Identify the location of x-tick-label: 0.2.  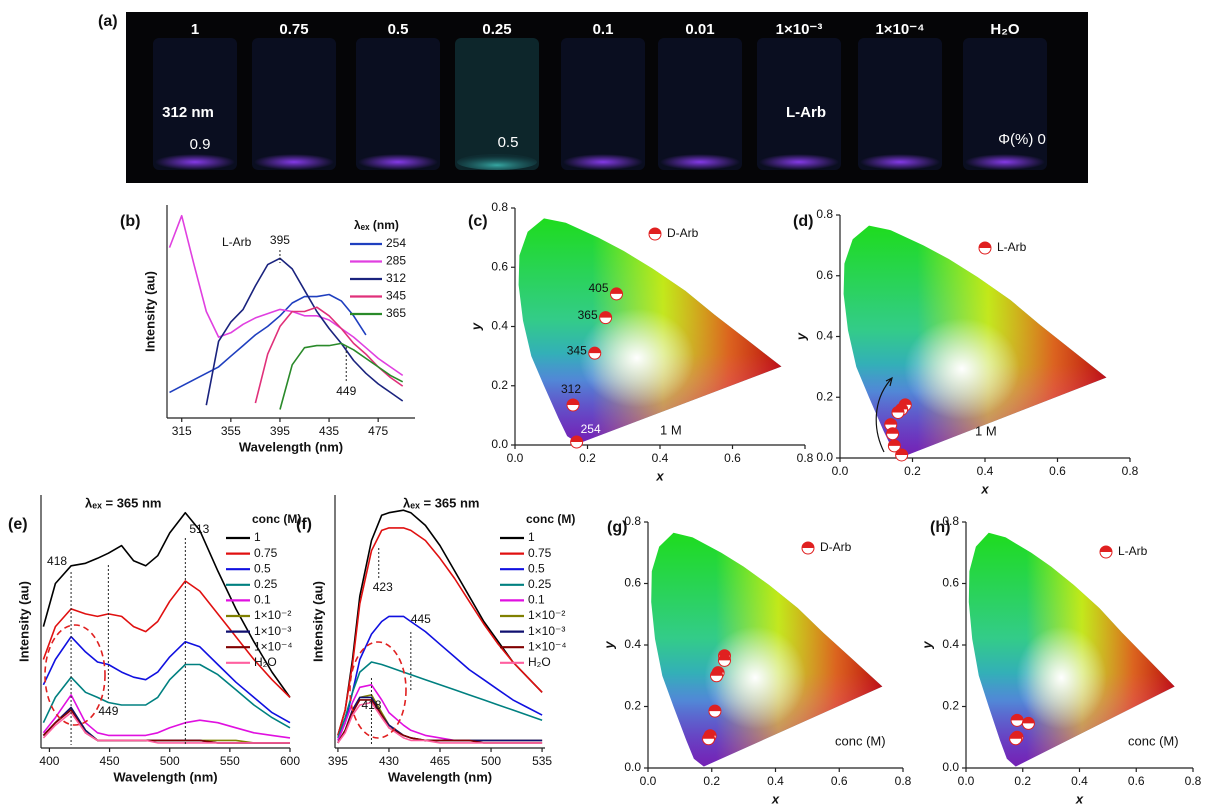
(1022, 781).